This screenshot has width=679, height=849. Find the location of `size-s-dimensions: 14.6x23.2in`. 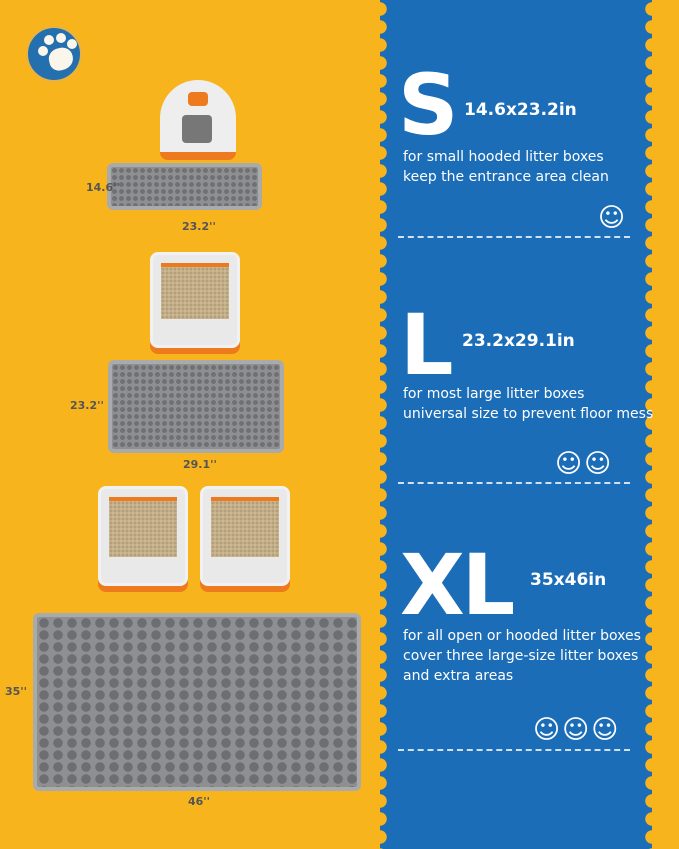

size-s-dimensions: 14.6x23.2in is located at coordinates (520, 110).